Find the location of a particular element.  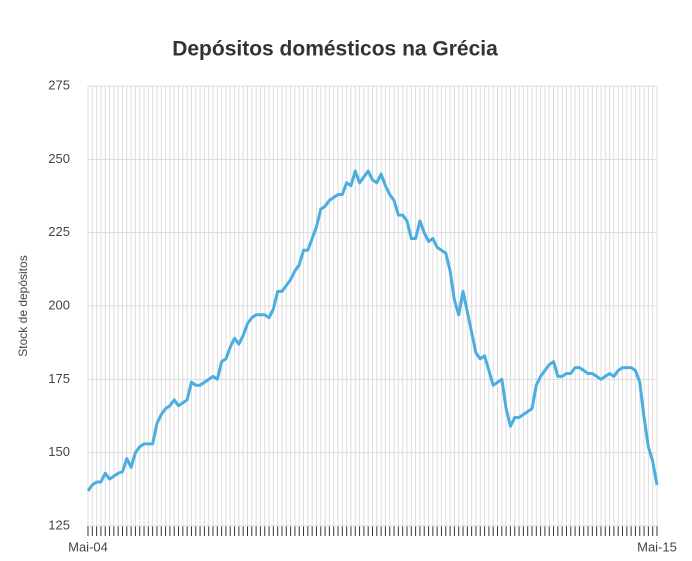

y-tick-label: 150 is located at coordinates (59, 451).